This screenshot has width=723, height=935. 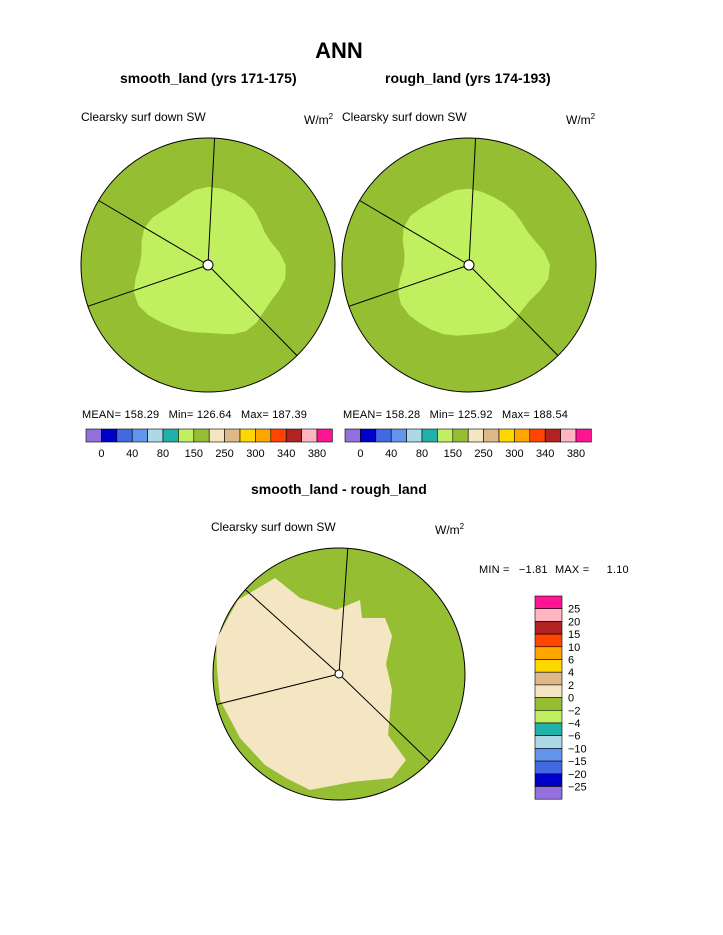 What do you see at coordinates (576, 454) in the screenshot?
I see `panel-2-colorbar-tick-label: 380` at bounding box center [576, 454].